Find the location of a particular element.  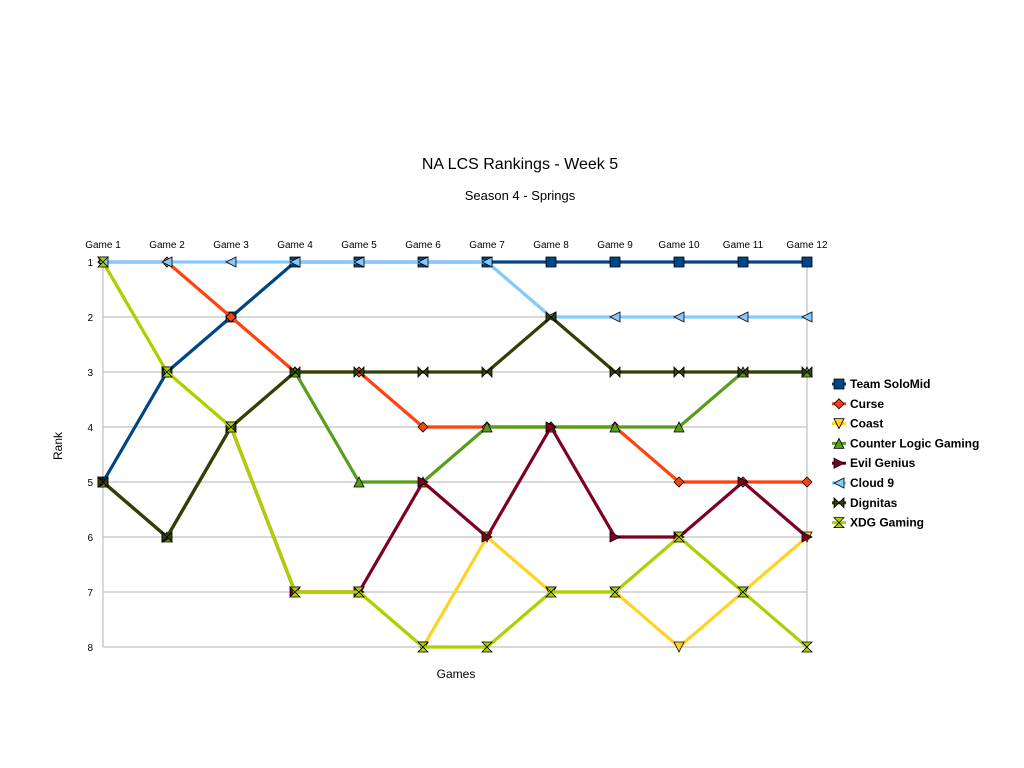

y-tick-label: 2 is located at coordinates (90, 318).